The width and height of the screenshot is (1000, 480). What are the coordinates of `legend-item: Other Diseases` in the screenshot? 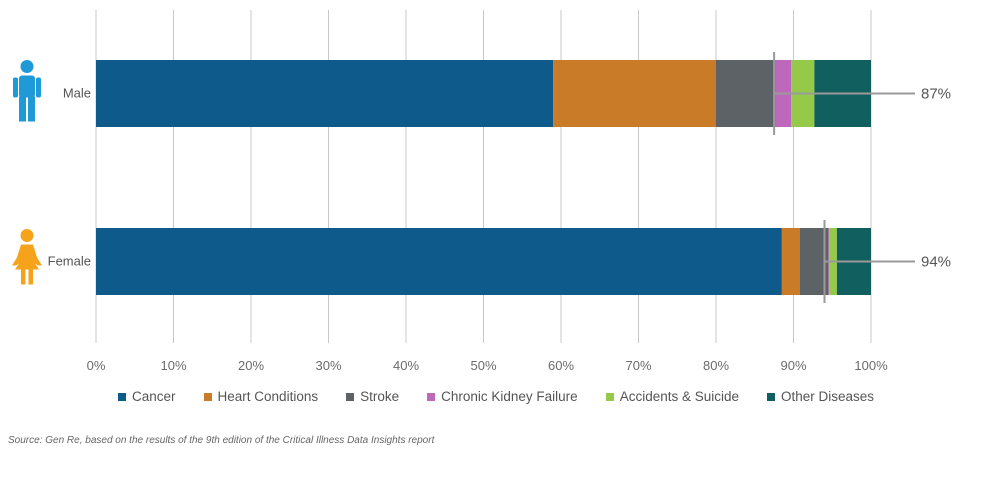 It's located at (820, 396).